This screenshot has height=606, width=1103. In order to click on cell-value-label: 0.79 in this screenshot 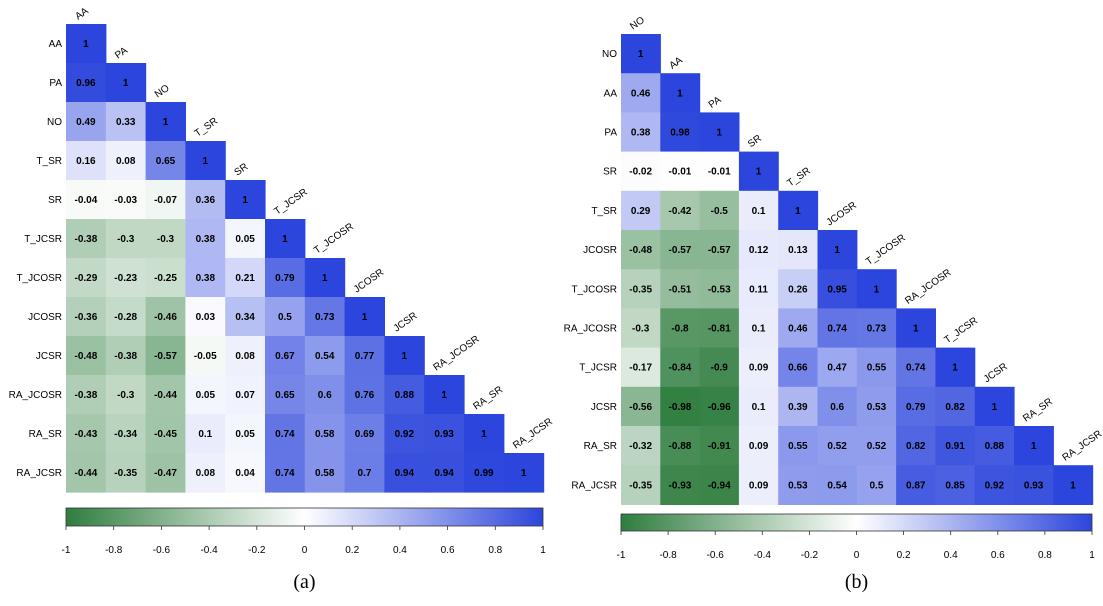, I will do `click(916, 407)`.